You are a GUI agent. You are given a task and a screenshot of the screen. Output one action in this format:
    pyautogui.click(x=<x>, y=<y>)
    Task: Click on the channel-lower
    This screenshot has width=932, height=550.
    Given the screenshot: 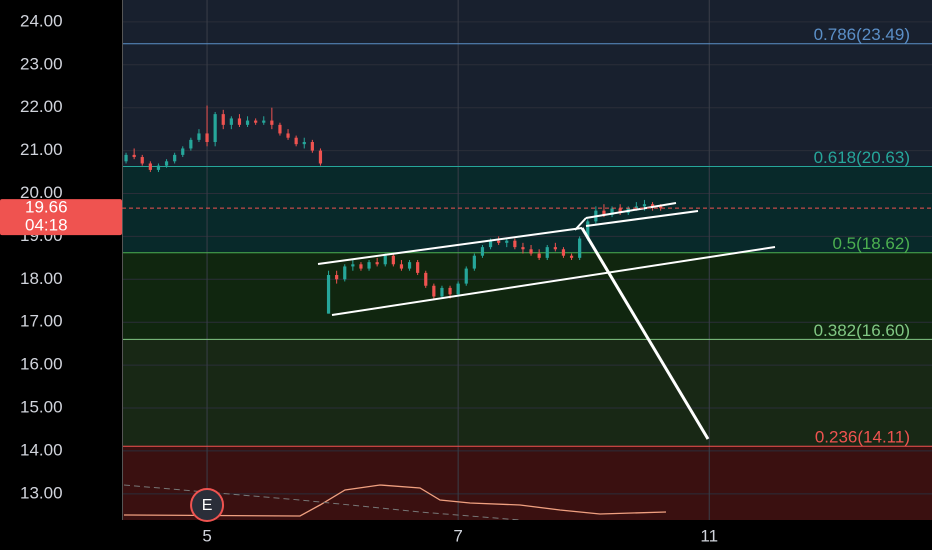 What is the action you would take?
    pyautogui.click(x=553, y=281)
    